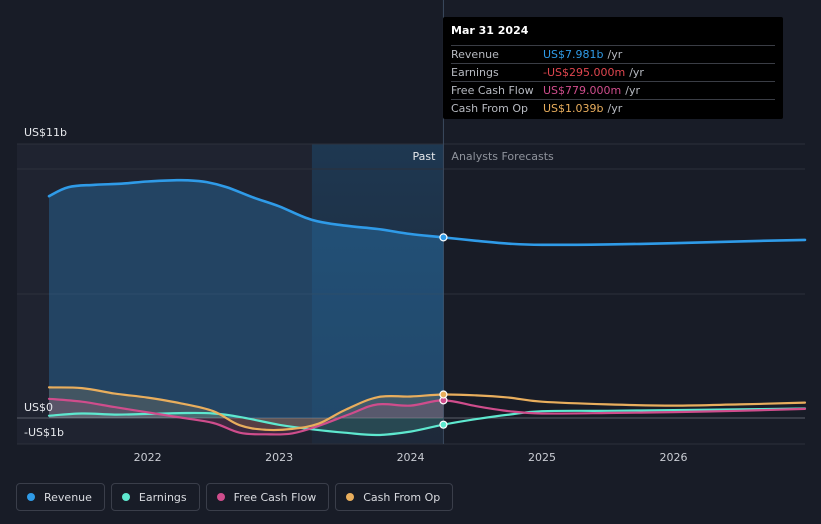 Image resolution: width=821 pixels, height=524 pixels. I want to click on tooltip-row-free-cash-flow: Free Cash Flow US$779.000m /yr, so click(613, 91).